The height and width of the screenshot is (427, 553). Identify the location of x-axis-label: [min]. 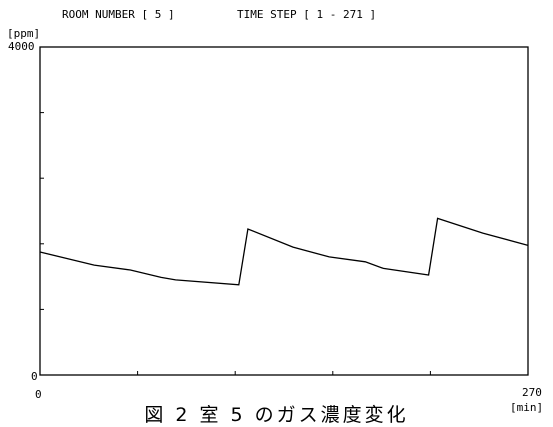
(526, 407).